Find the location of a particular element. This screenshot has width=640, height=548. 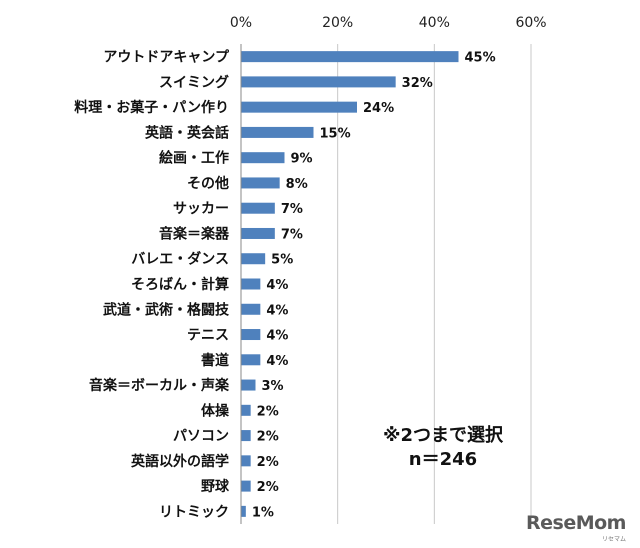

category-label: 料理・お菓子・パン作り is located at coordinates (151, 107).